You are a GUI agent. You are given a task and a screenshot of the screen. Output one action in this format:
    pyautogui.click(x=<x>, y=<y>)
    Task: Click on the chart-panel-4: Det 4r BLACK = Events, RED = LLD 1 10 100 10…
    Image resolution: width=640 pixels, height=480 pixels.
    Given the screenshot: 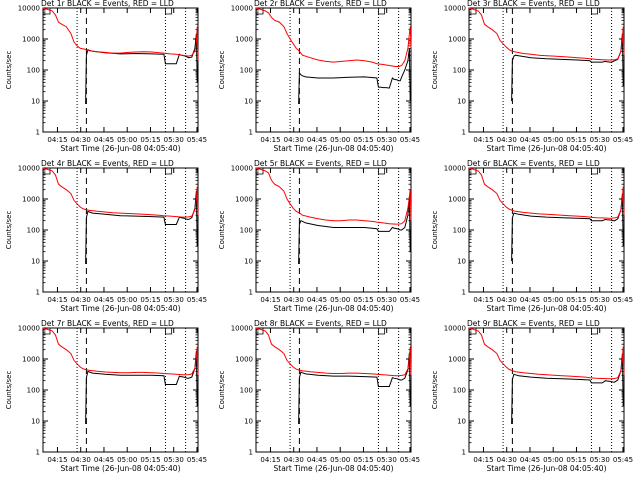 What is the action you would take?
    pyautogui.click(x=106, y=236)
    